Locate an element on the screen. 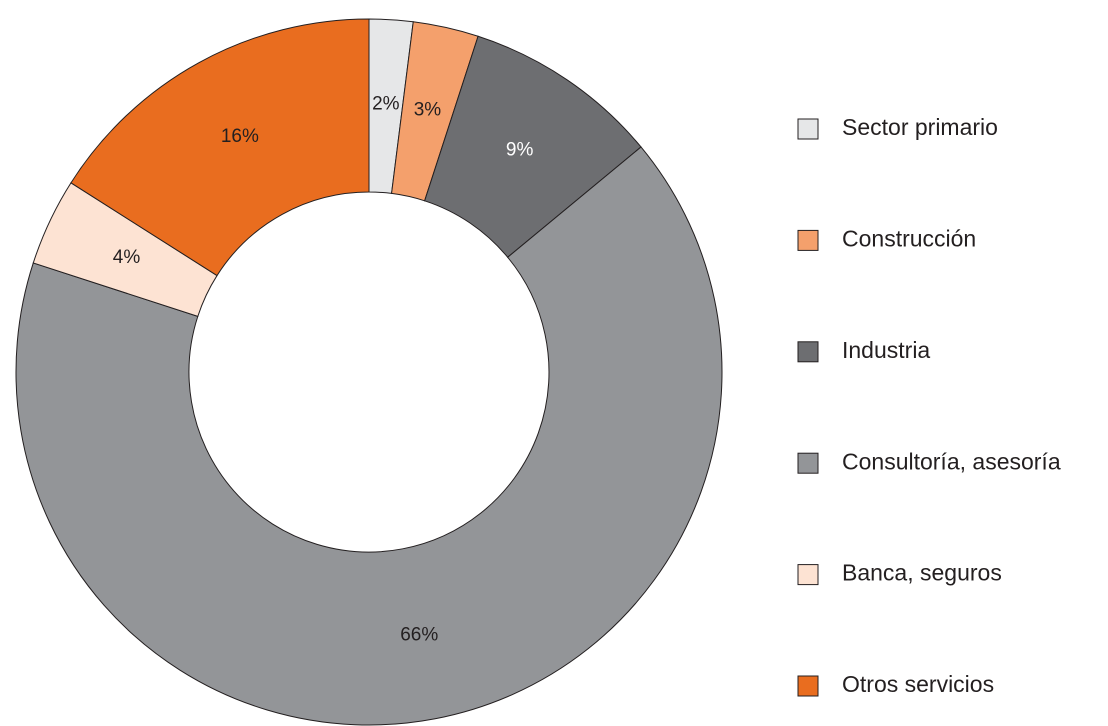  data-label: 16% is located at coordinates (240, 136).